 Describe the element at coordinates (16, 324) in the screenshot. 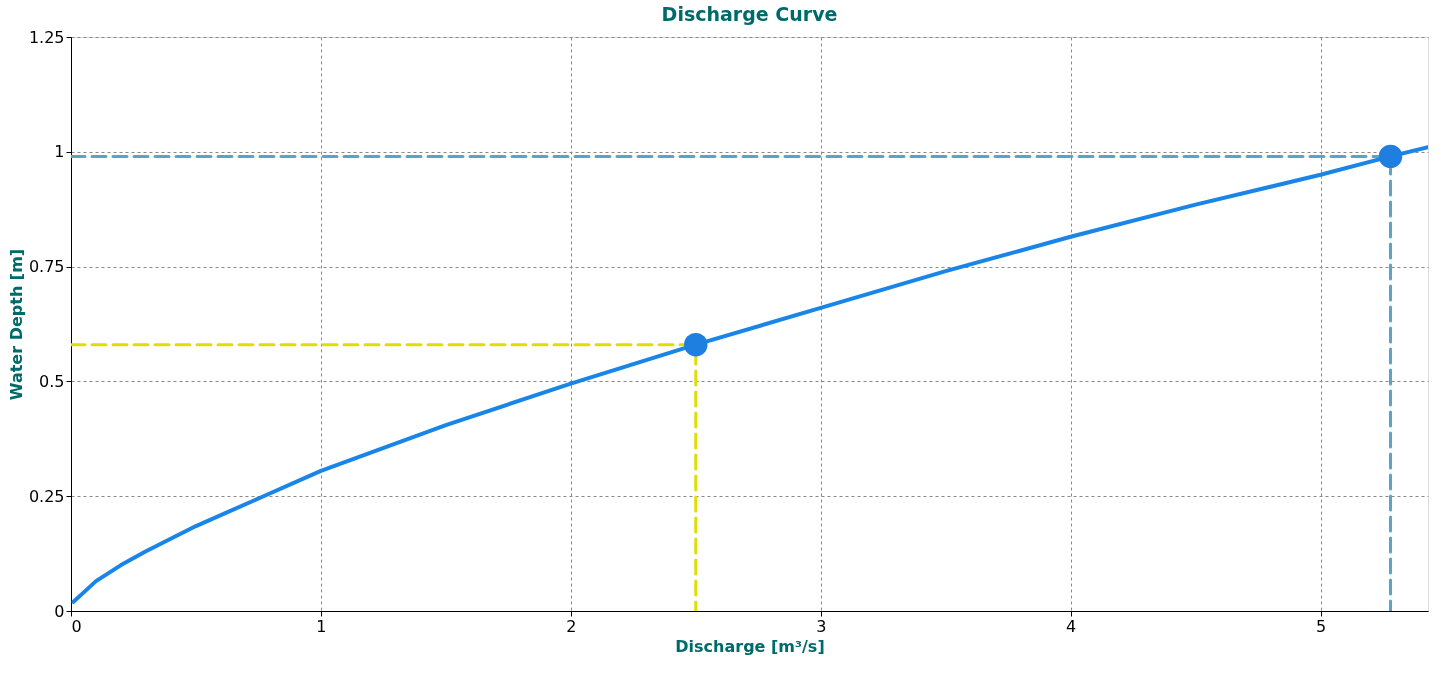

I see `y-axis-title: Water Depth [m]` at that location.